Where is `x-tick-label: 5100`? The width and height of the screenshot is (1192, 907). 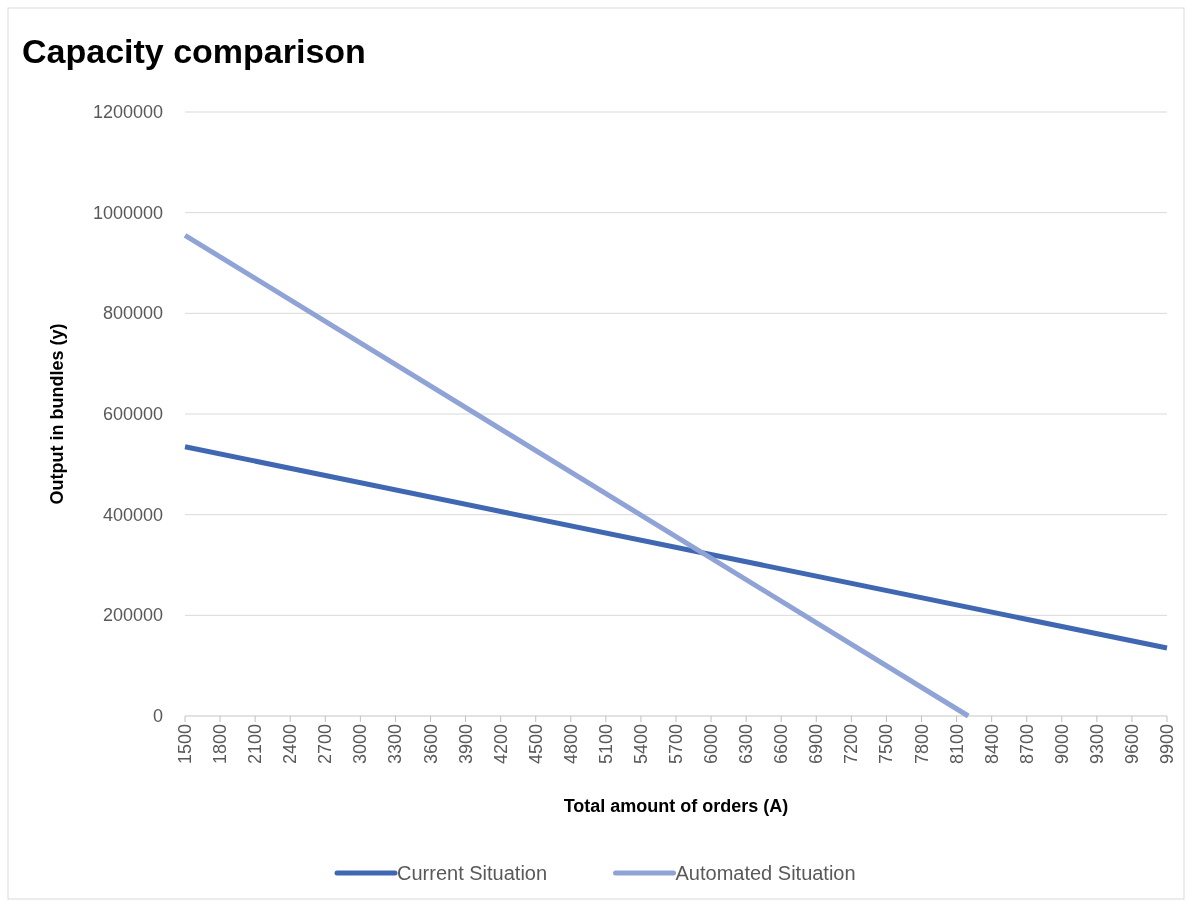
x-tick-label: 5100 is located at coordinates (605, 744).